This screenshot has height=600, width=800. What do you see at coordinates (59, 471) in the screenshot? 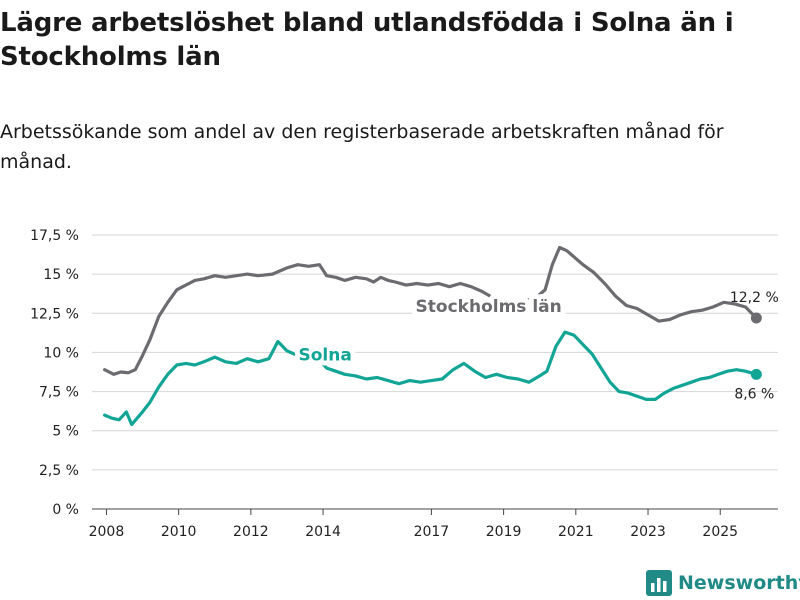
I see `y-tick-label: 2,5 %` at bounding box center [59, 471].